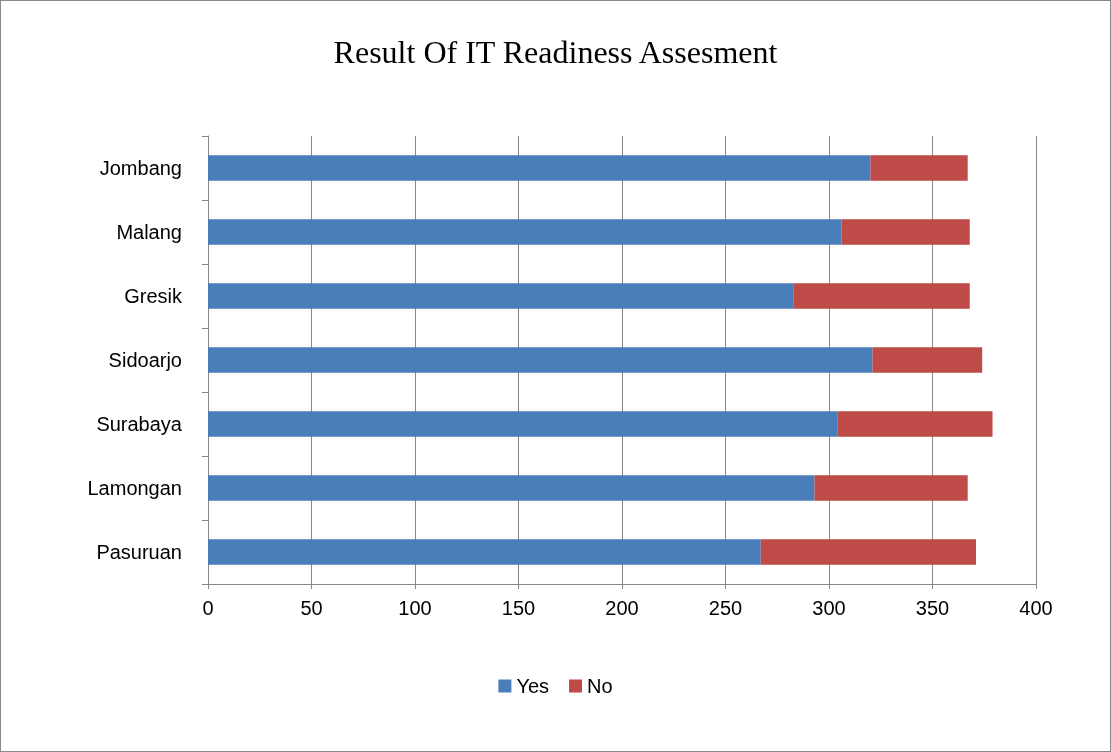 The image size is (1111, 752). I want to click on x-tick-label: 150, so click(518, 608).